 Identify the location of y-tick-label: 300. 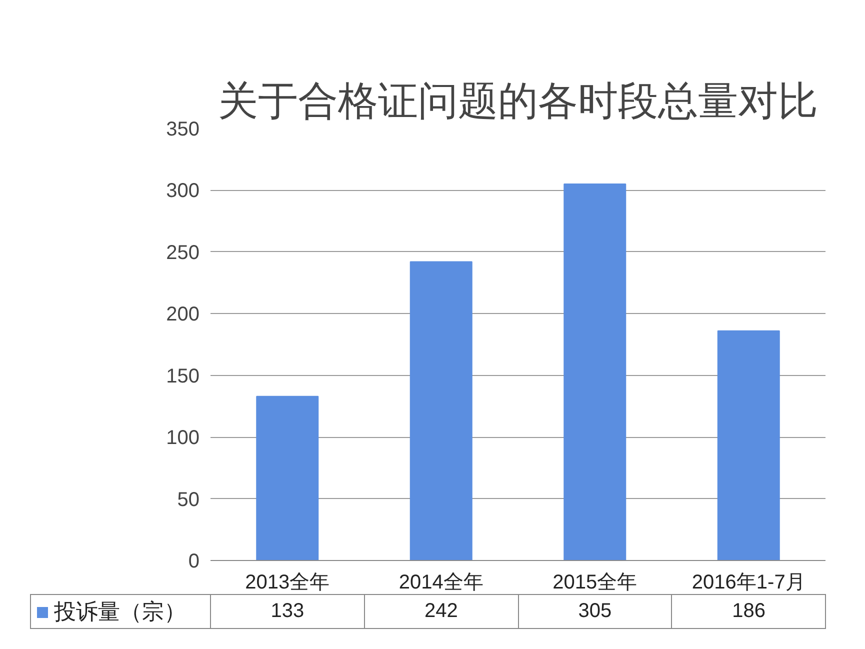
(183, 191).